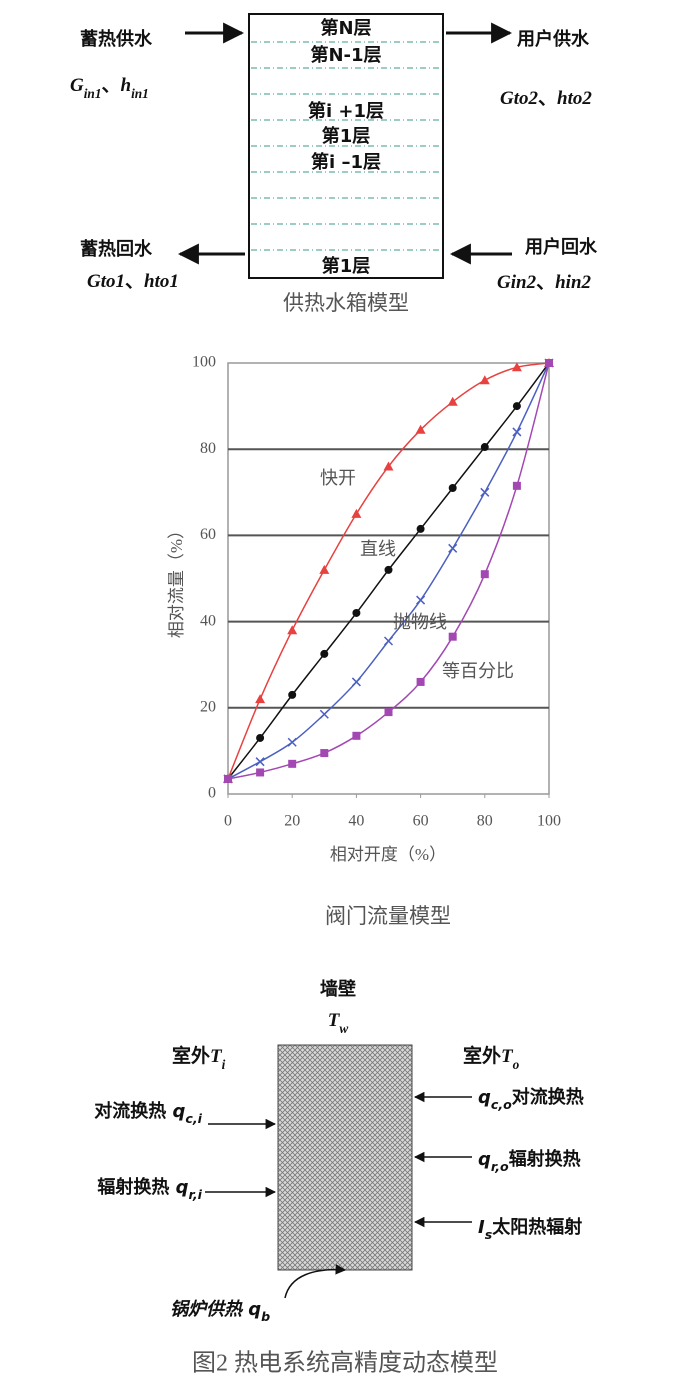 The width and height of the screenshot is (700, 1386). What do you see at coordinates (346, 303) in the screenshot?
I see `sub-caption: 供热水箱模型` at bounding box center [346, 303].